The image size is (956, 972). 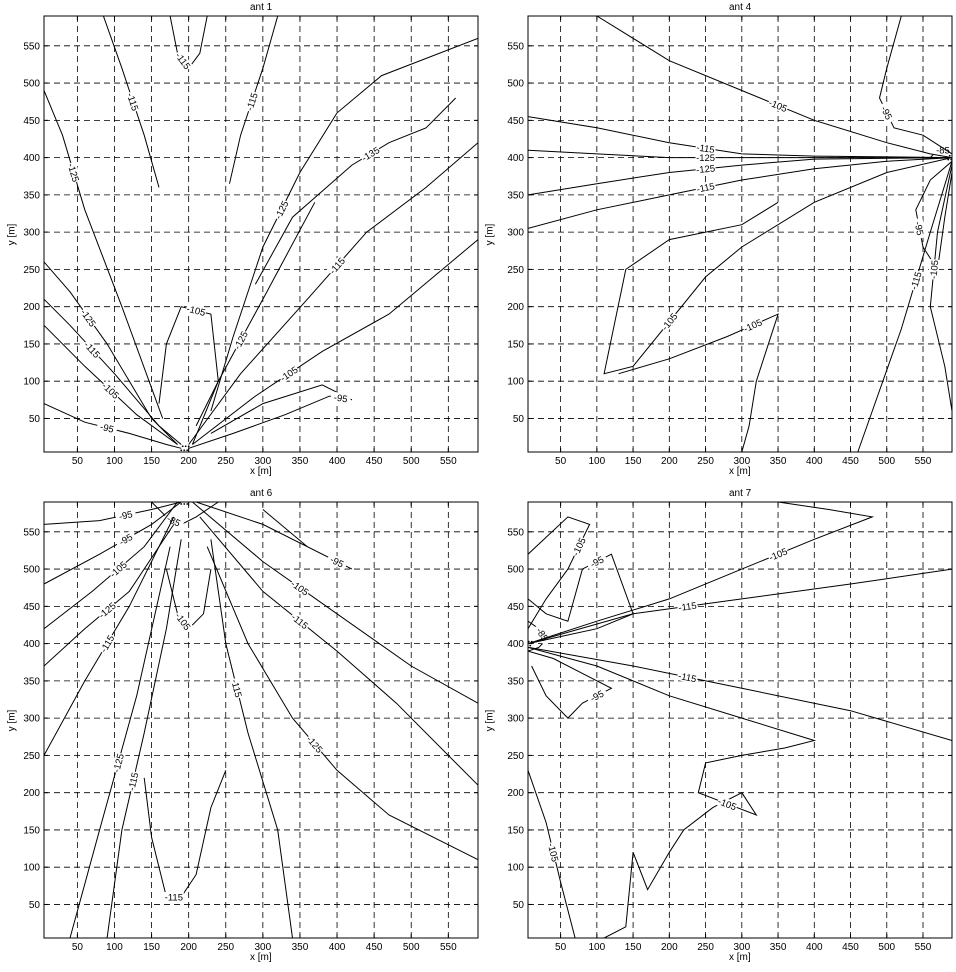 I want to click on x-tick-label: 350, so click(x=300, y=947).